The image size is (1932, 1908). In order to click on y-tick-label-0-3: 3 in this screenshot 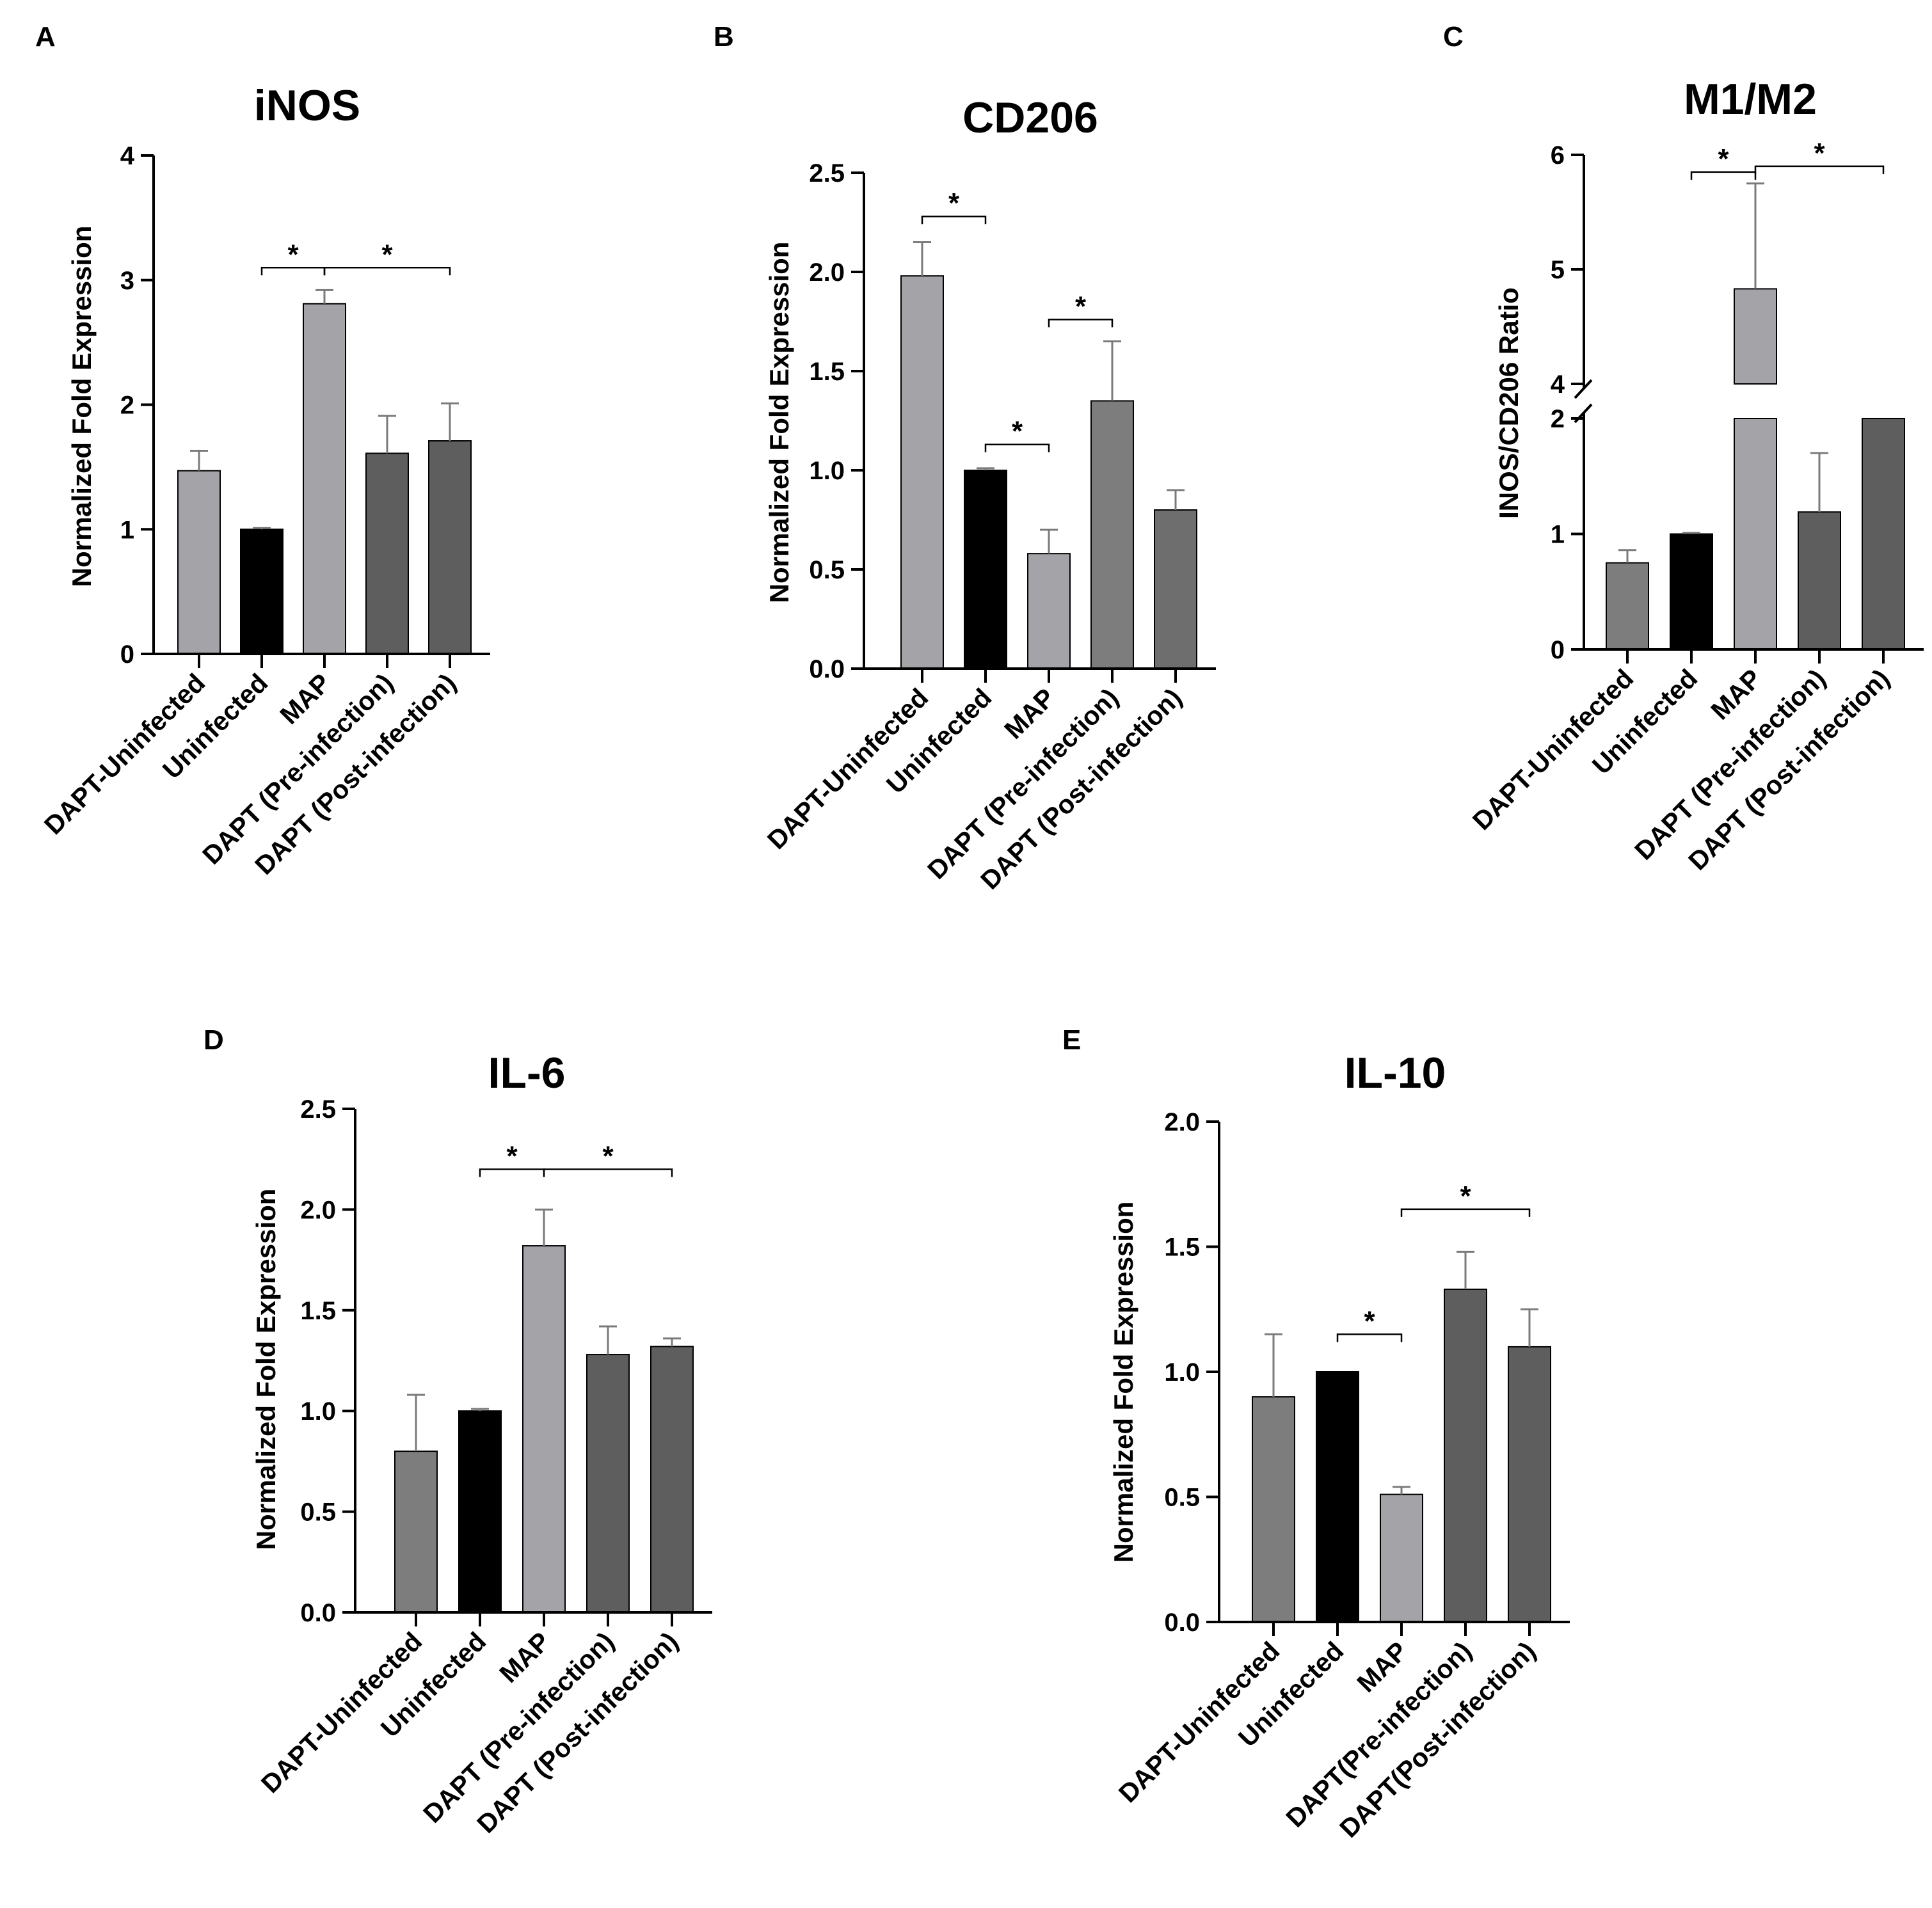, I will do `click(127, 281)`.